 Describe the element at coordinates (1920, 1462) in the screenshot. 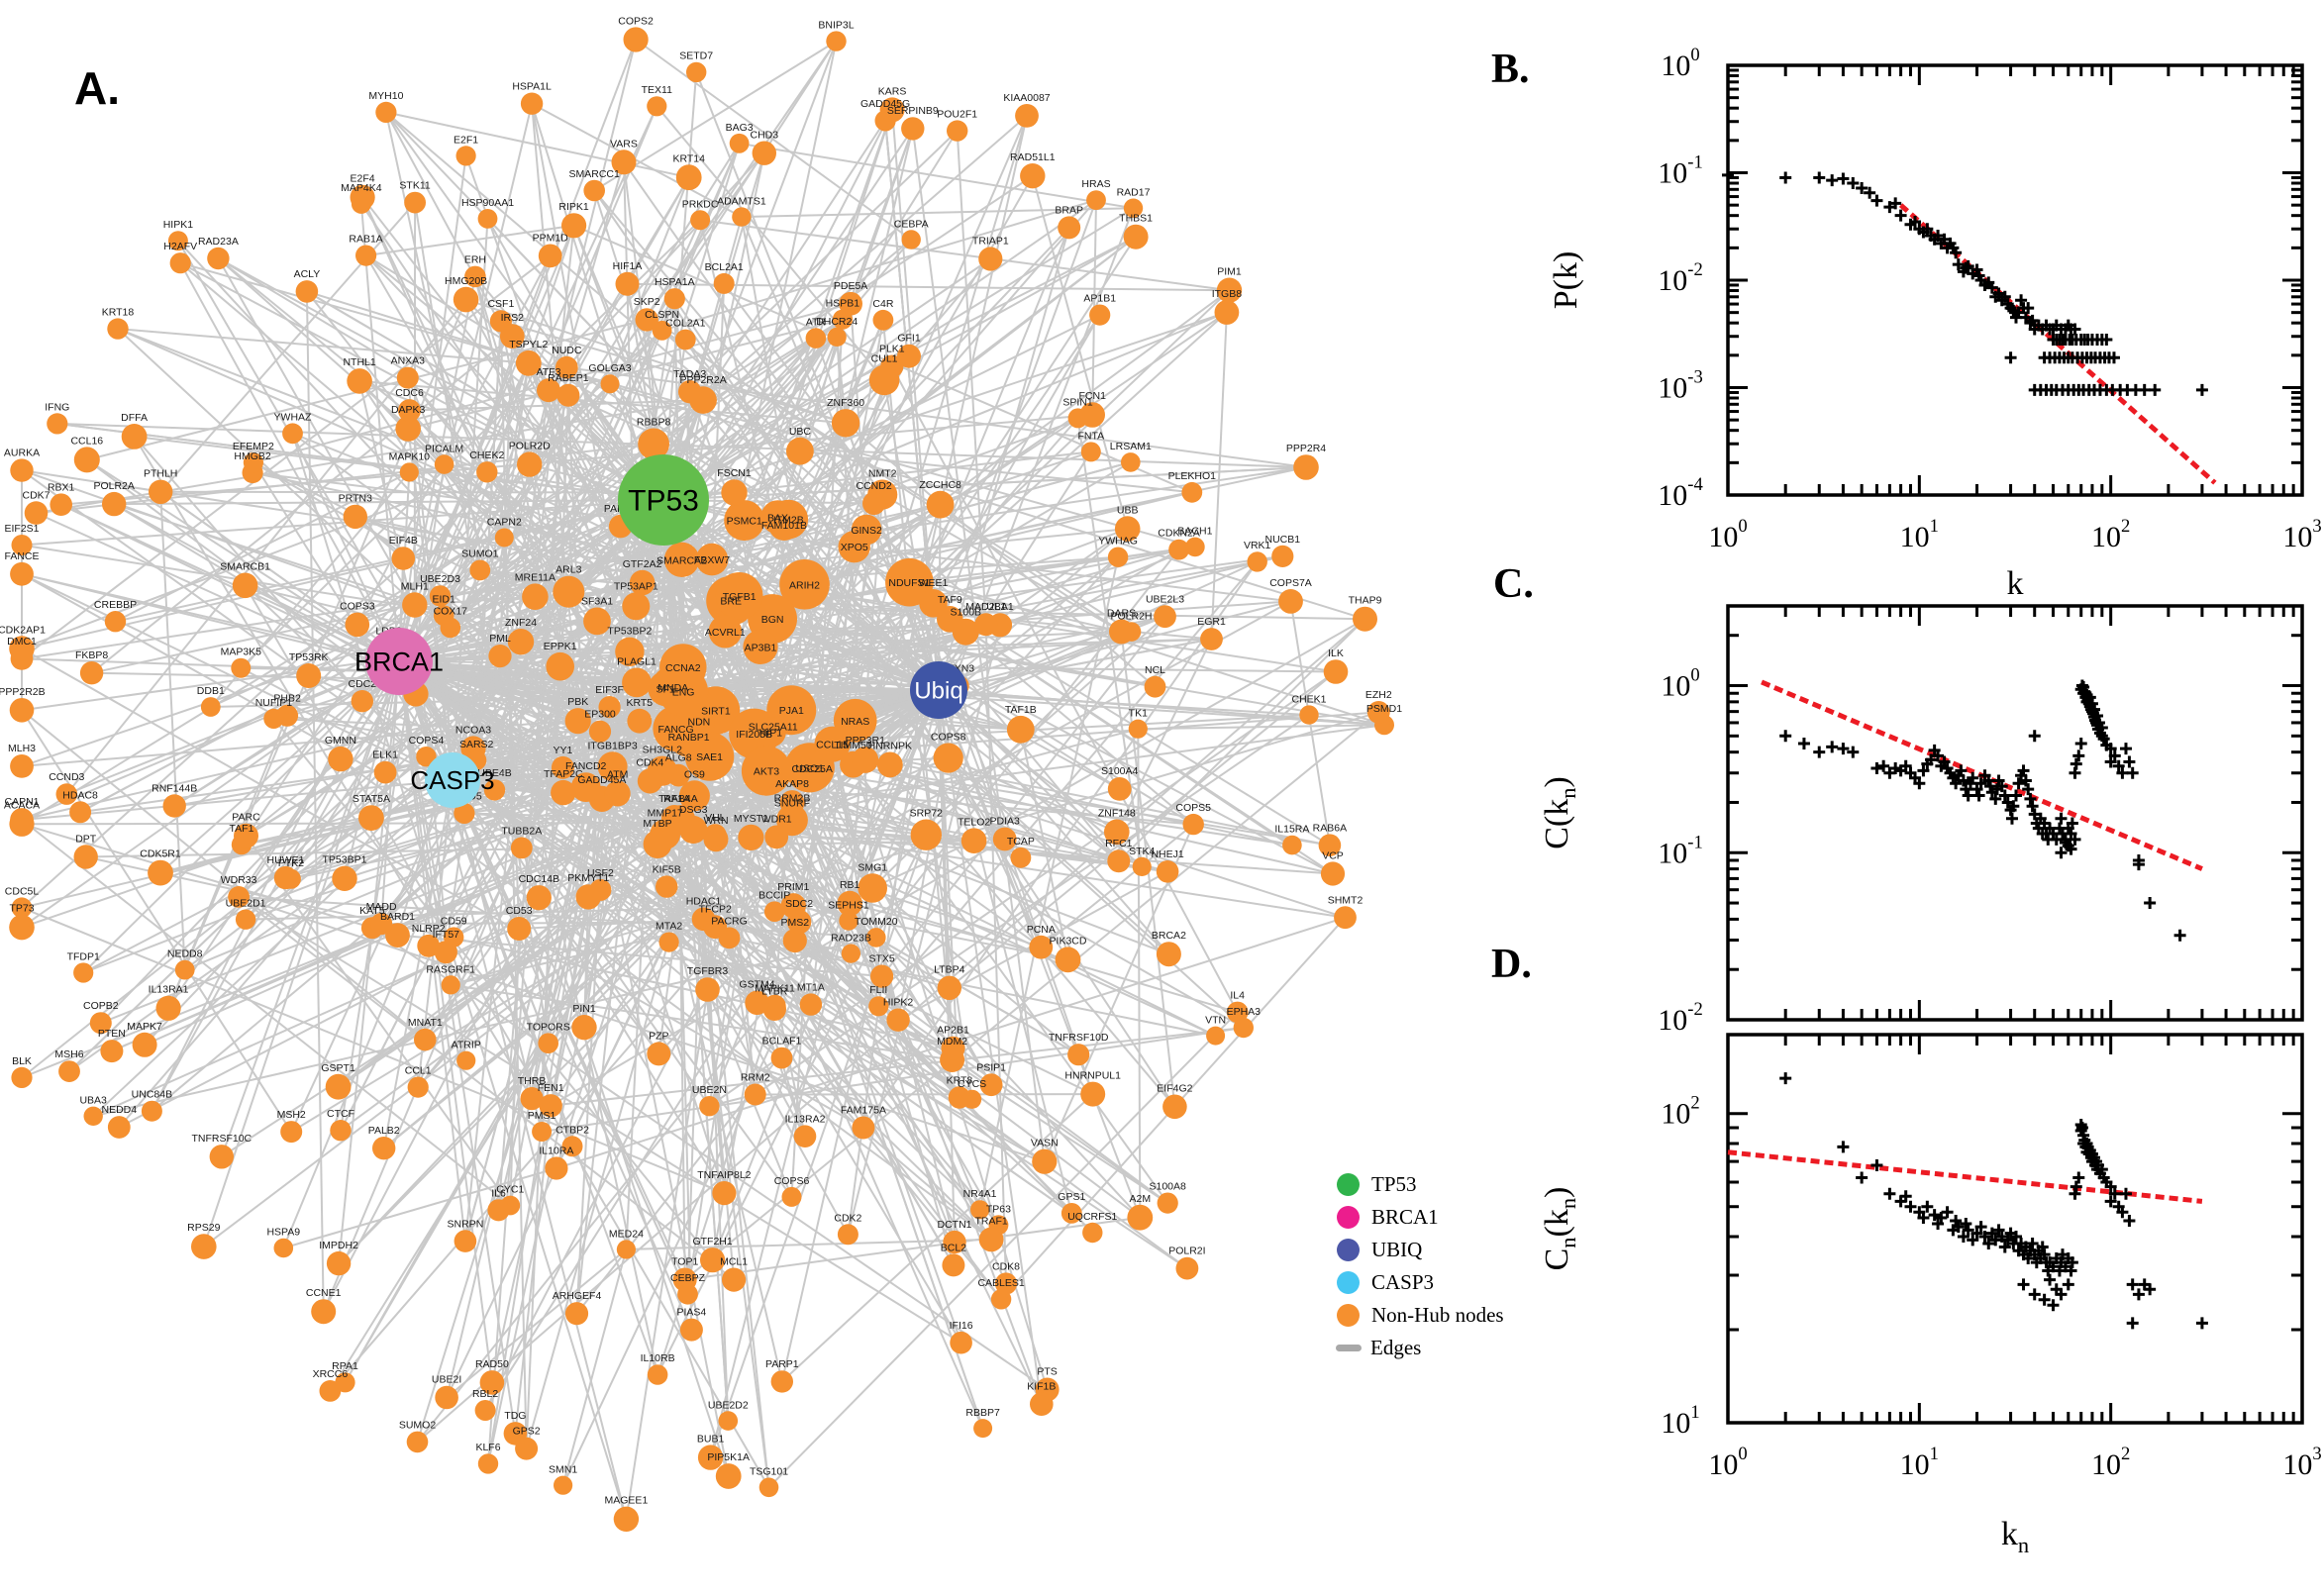

I see `axis-tick-label: 10¹` at that location.